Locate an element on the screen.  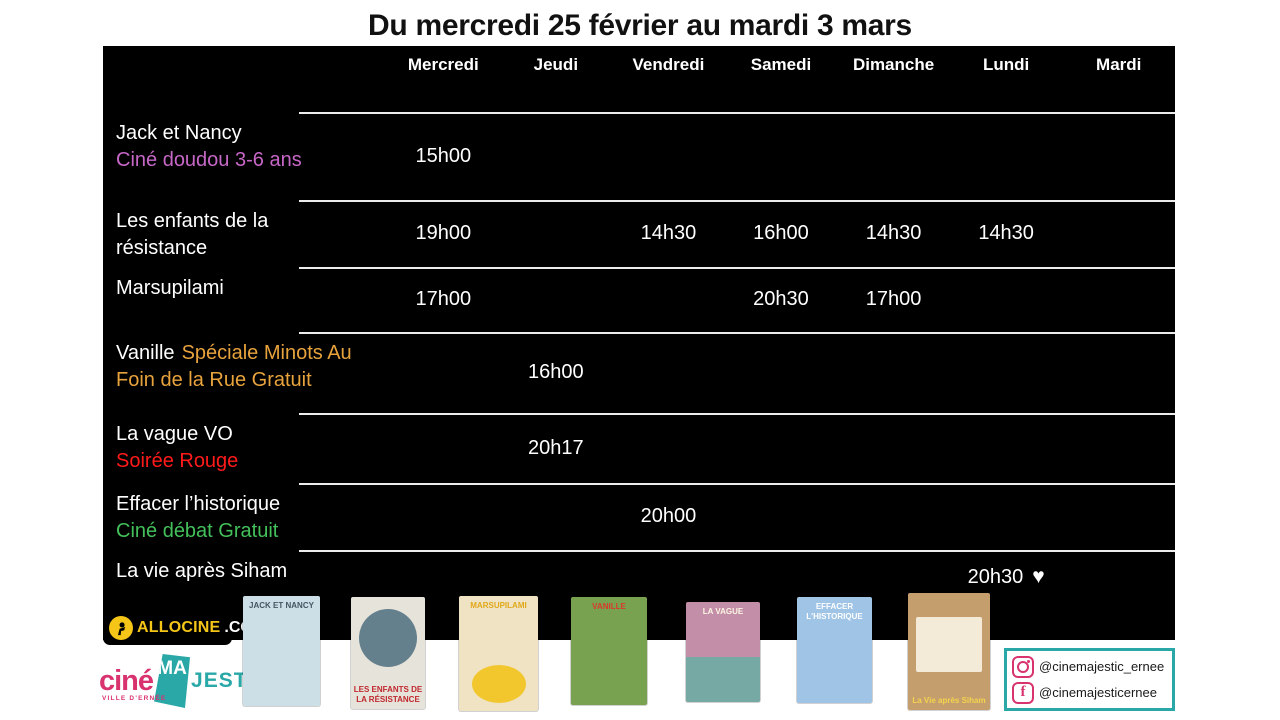
cinemajestic-ma-text: MA is located at coordinates (172, 668).